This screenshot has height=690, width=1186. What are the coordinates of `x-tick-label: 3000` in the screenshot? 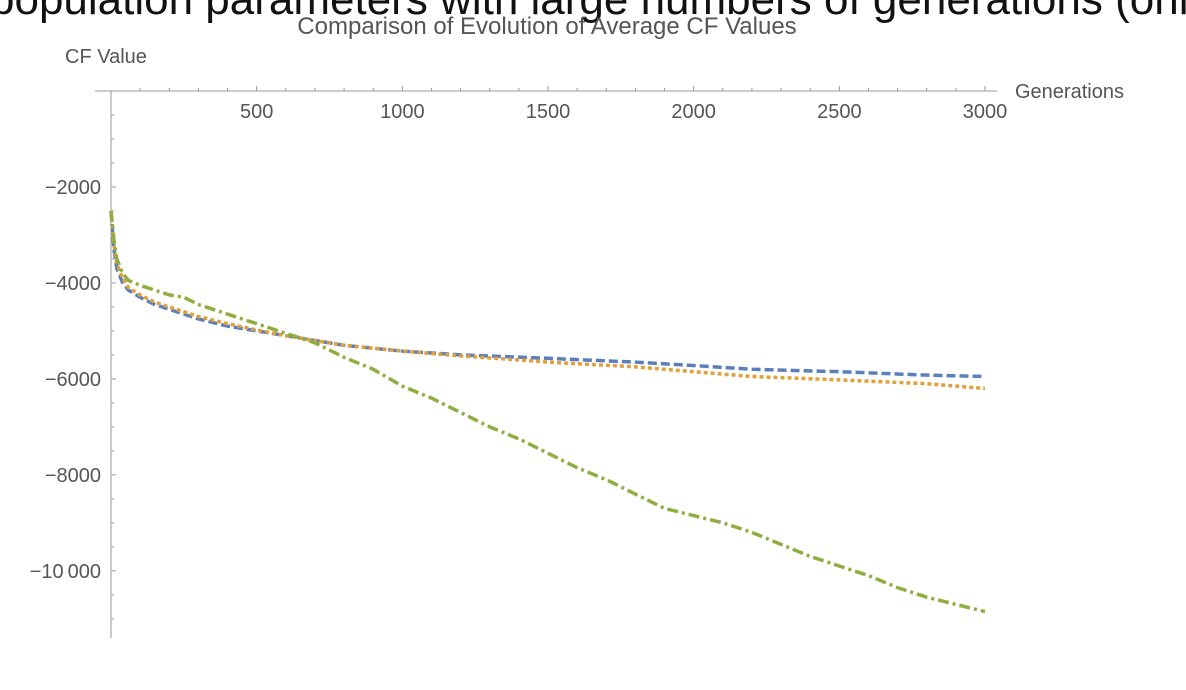 It's located at (985, 112).